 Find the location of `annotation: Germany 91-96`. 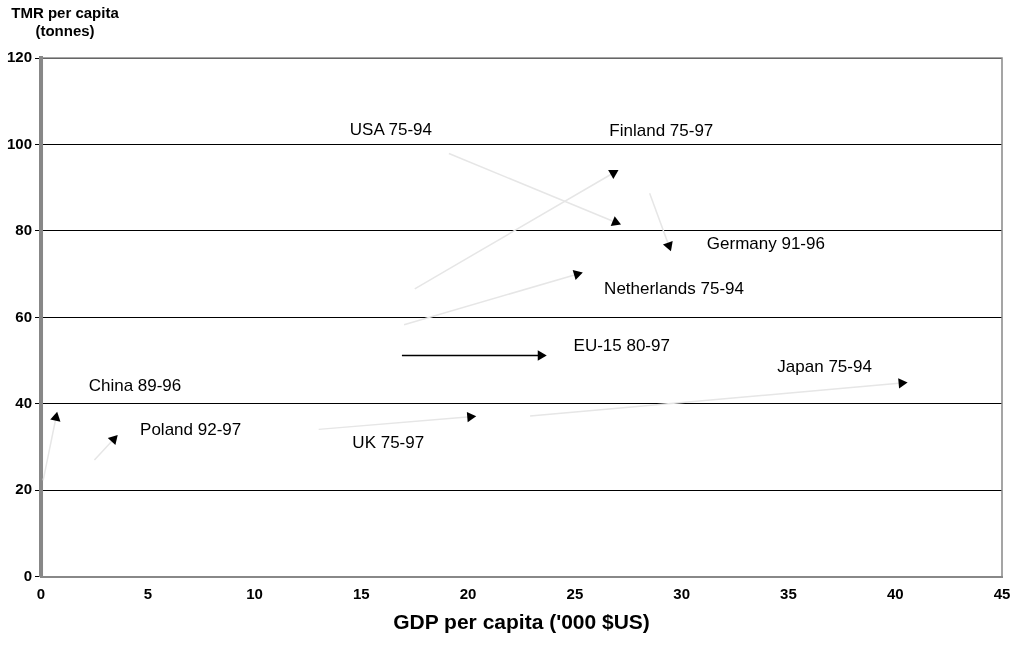

annotation: Germany 91-96 is located at coordinates (765, 244).